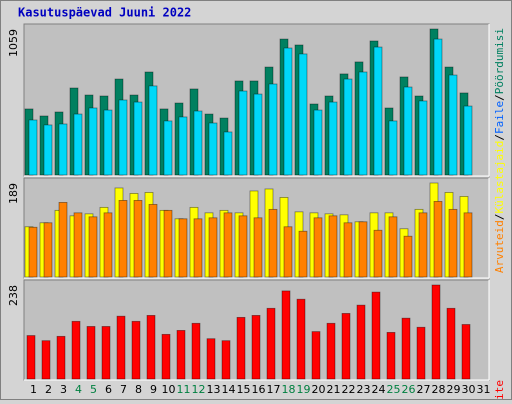  What do you see at coordinates (13, 43) in the screenshot?
I see `y-tick-label: 1059` at bounding box center [13, 43].